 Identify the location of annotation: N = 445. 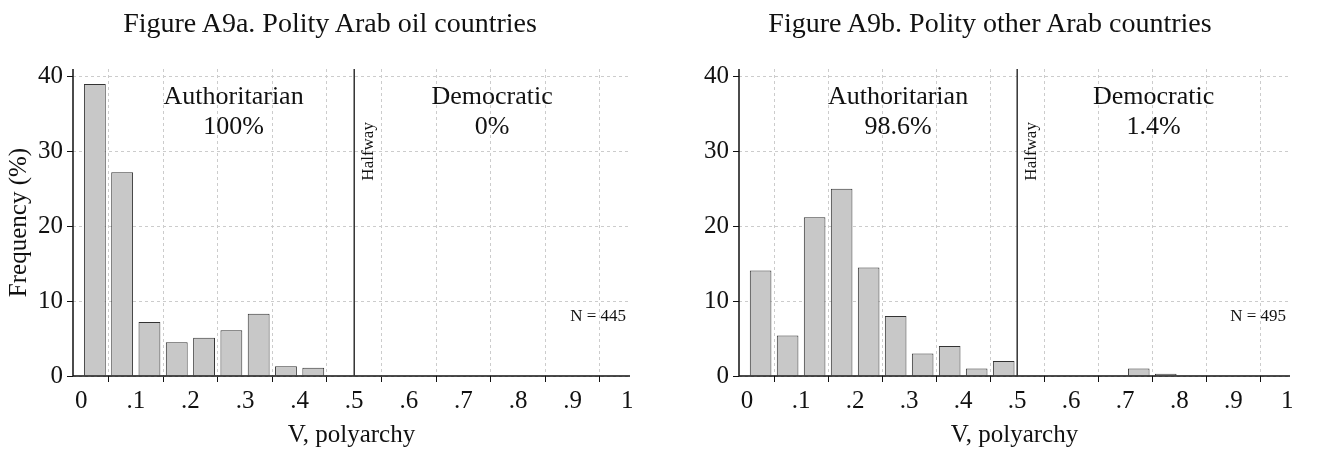
(598, 315).